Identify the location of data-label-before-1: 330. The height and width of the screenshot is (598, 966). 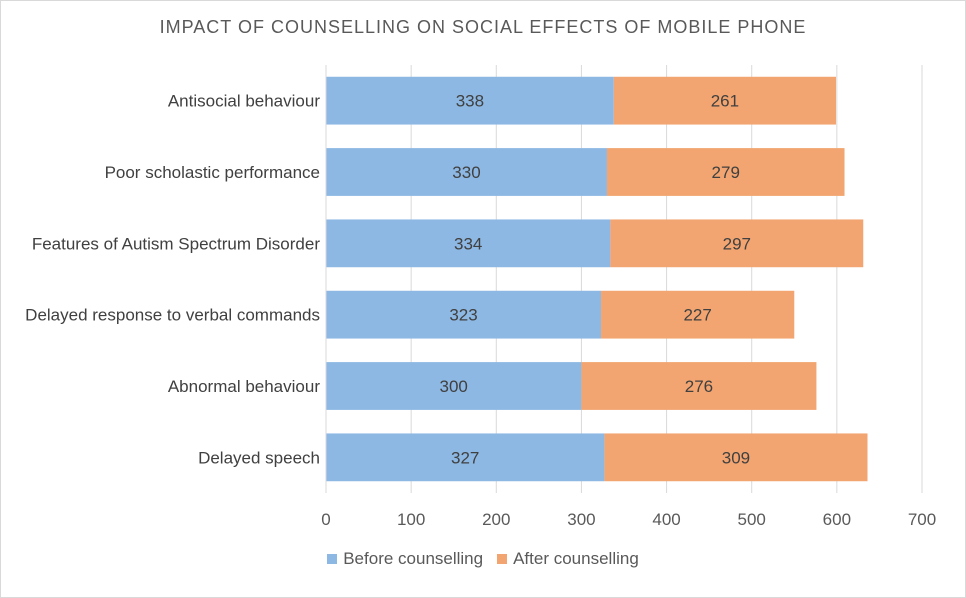
(466, 172).